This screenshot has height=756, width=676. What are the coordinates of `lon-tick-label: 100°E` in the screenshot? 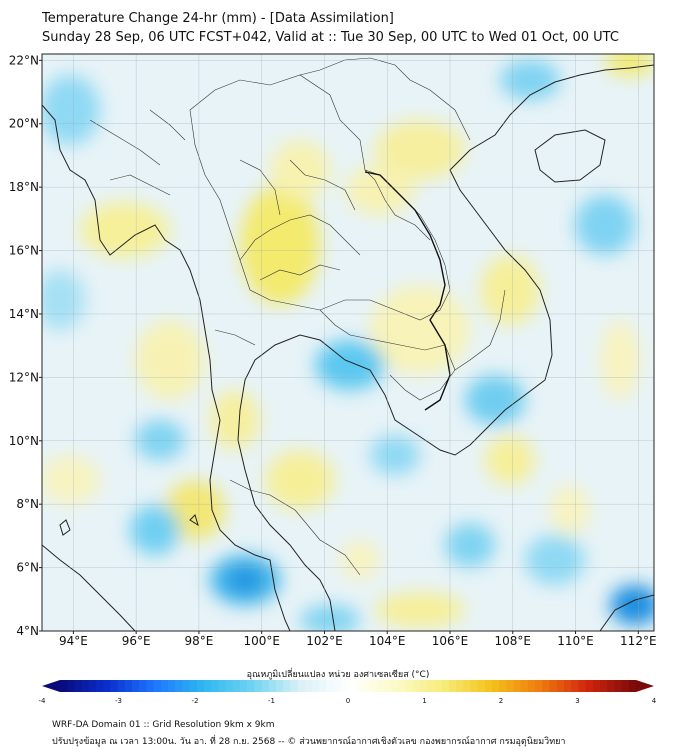 It's located at (261, 641).